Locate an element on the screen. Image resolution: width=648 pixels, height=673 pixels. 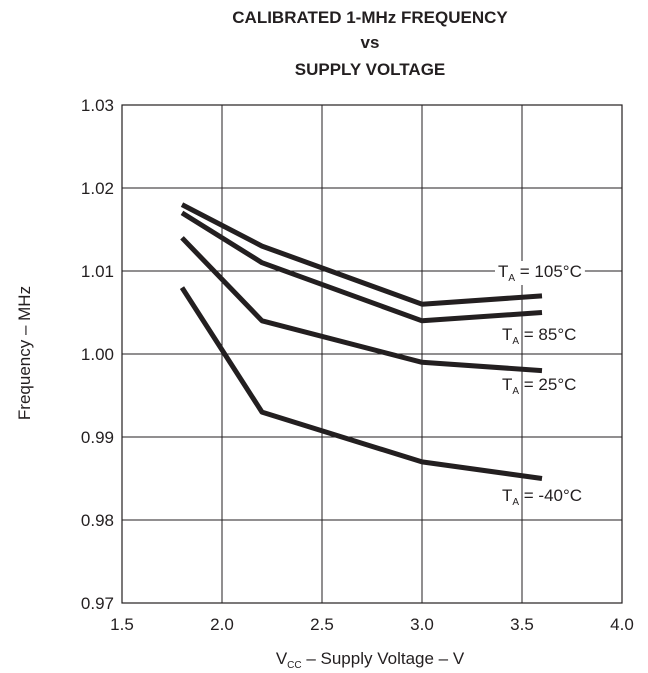
series-label: TA = 105°C is located at coordinates (540, 273).